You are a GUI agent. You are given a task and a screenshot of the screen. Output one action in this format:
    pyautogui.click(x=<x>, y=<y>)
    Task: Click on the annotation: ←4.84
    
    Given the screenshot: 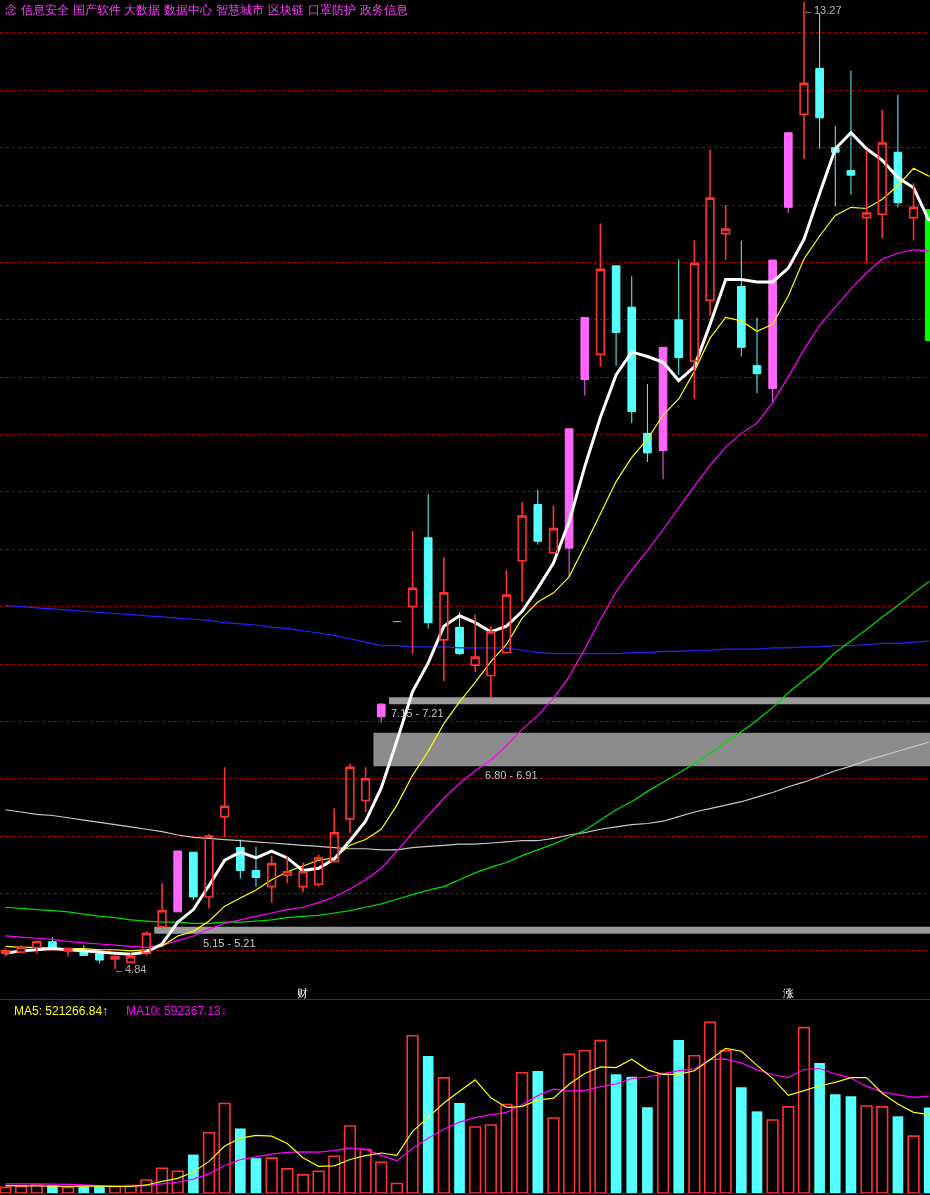 What is the action you would take?
    pyautogui.click(x=130, y=969)
    